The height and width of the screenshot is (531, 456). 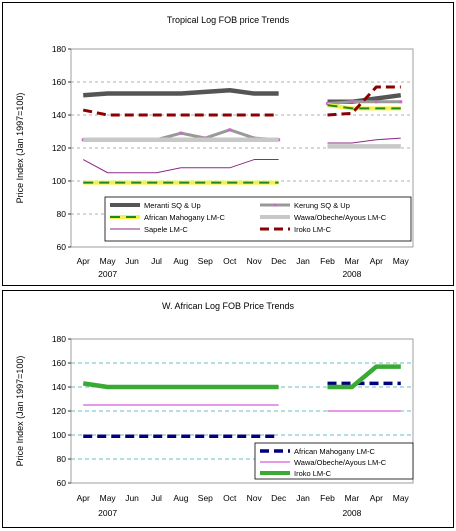 What do you see at coordinates (228, 20) in the screenshot?
I see `chart-title: Tropical Log FOB price Trends` at bounding box center [228, 20].